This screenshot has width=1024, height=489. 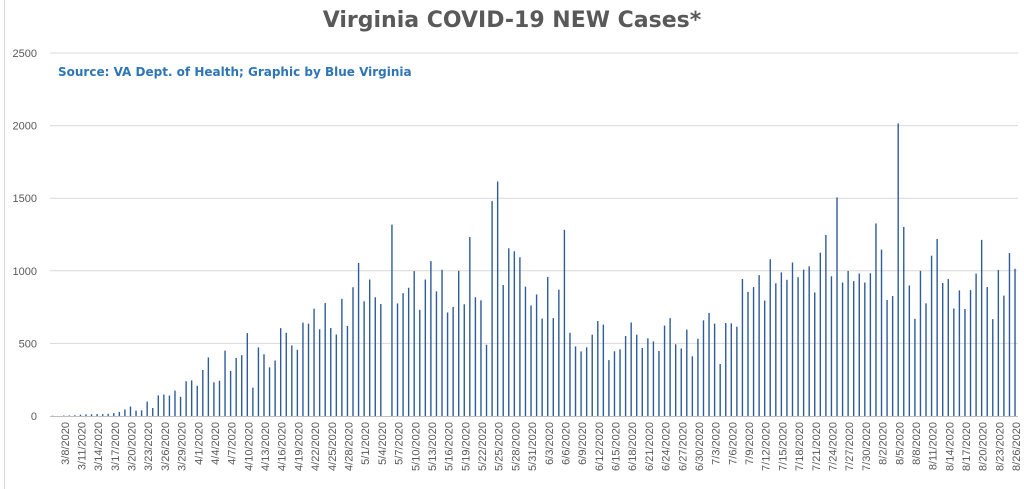 I want to click on x-tick-label: 7/24/2020, so click(x=834, y=446).